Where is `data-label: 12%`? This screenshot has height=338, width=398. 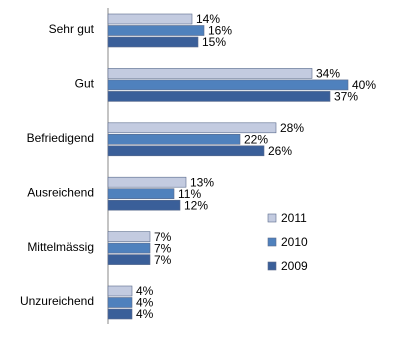
data-label: 12% is located at coordinates (196, 205).